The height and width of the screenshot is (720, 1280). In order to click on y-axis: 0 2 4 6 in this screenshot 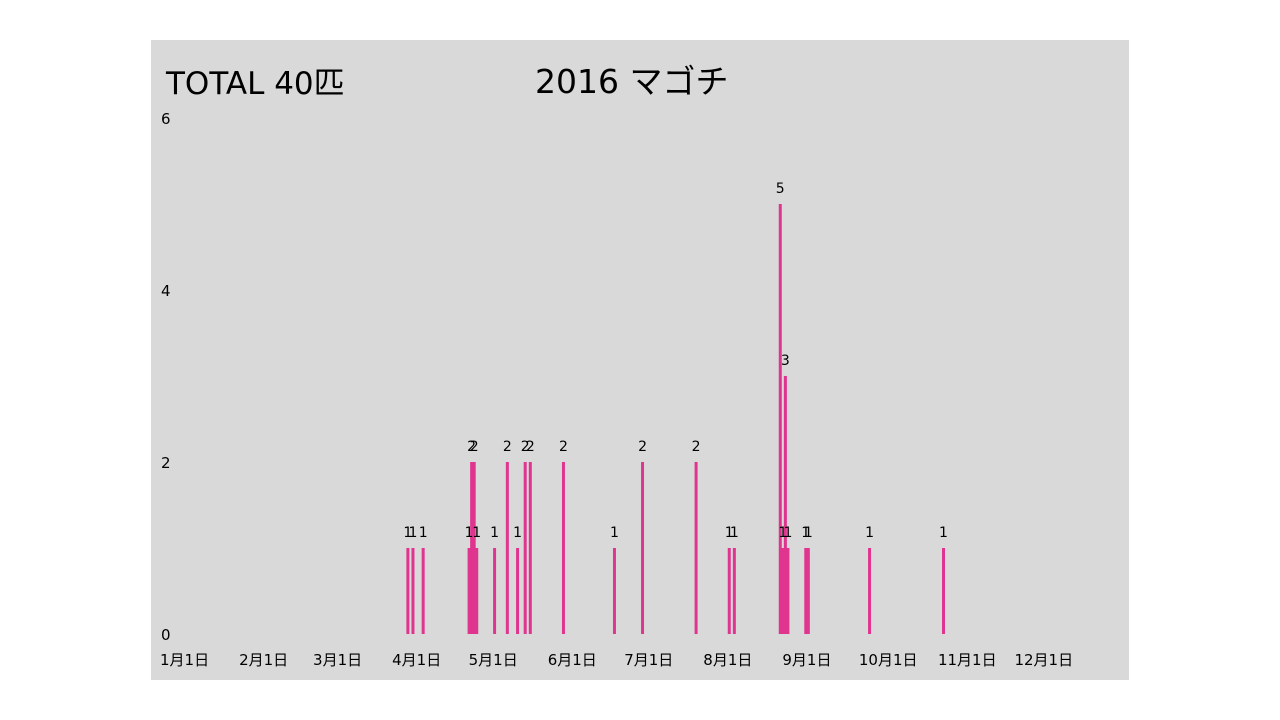, I will do `click(166, 377)`.